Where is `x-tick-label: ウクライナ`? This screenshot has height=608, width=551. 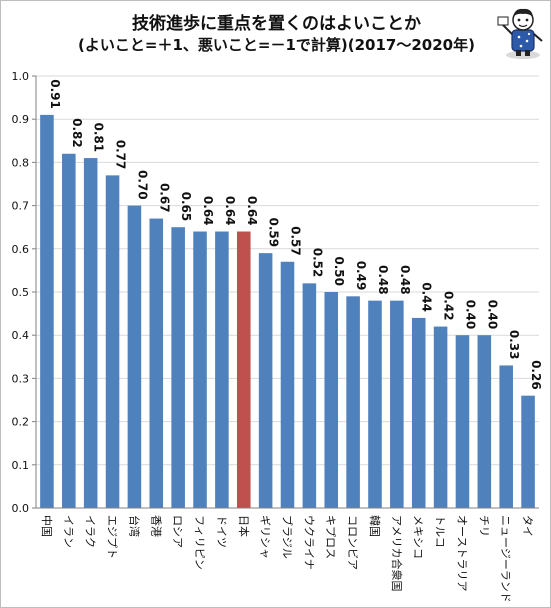
x-tick-label: ウクライナ is located at coordinates (308, 542).